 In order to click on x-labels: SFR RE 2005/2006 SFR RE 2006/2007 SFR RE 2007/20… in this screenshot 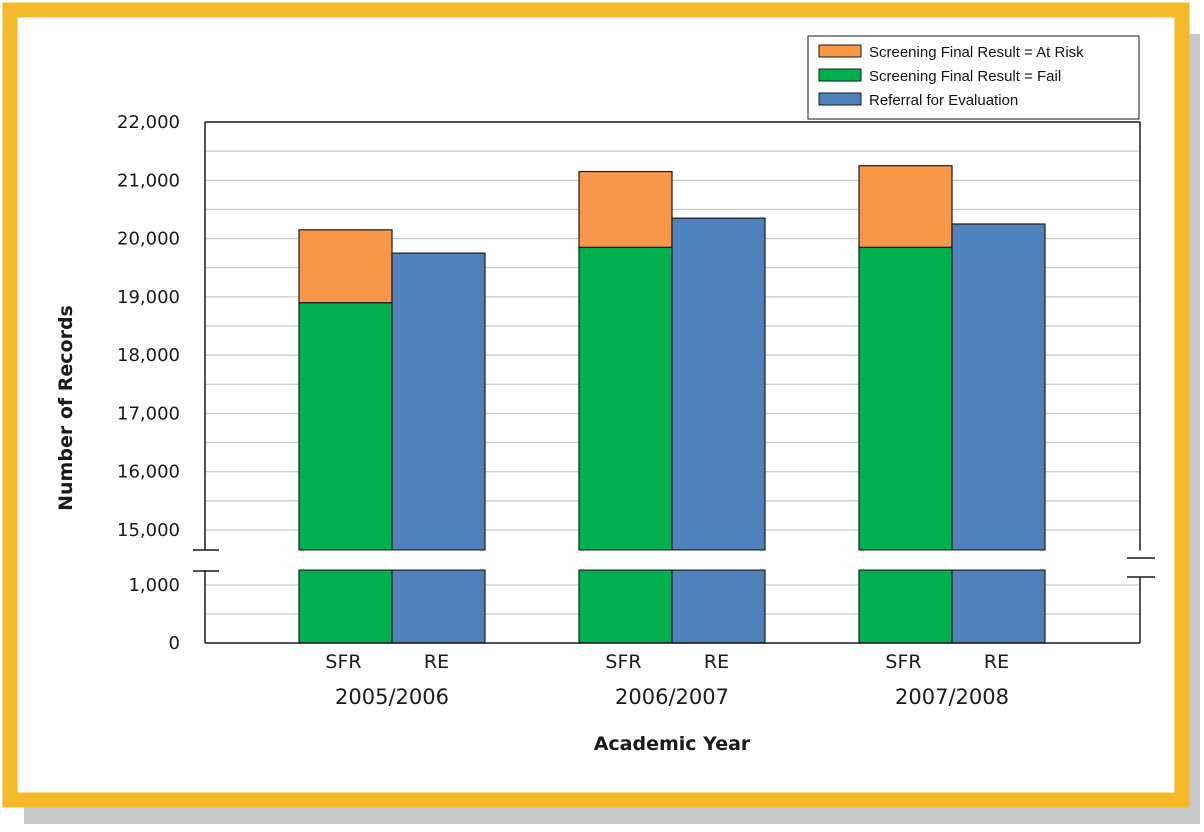, I will do `click(667, 680)`.